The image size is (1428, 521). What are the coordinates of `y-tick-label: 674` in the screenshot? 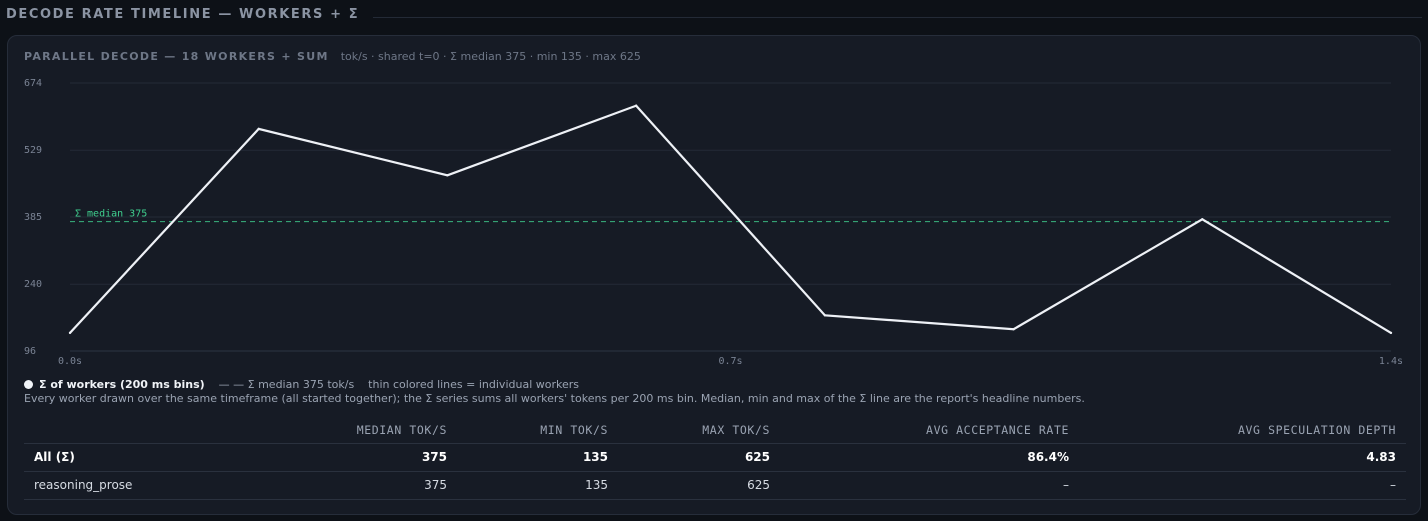 It's located at (33, 83).